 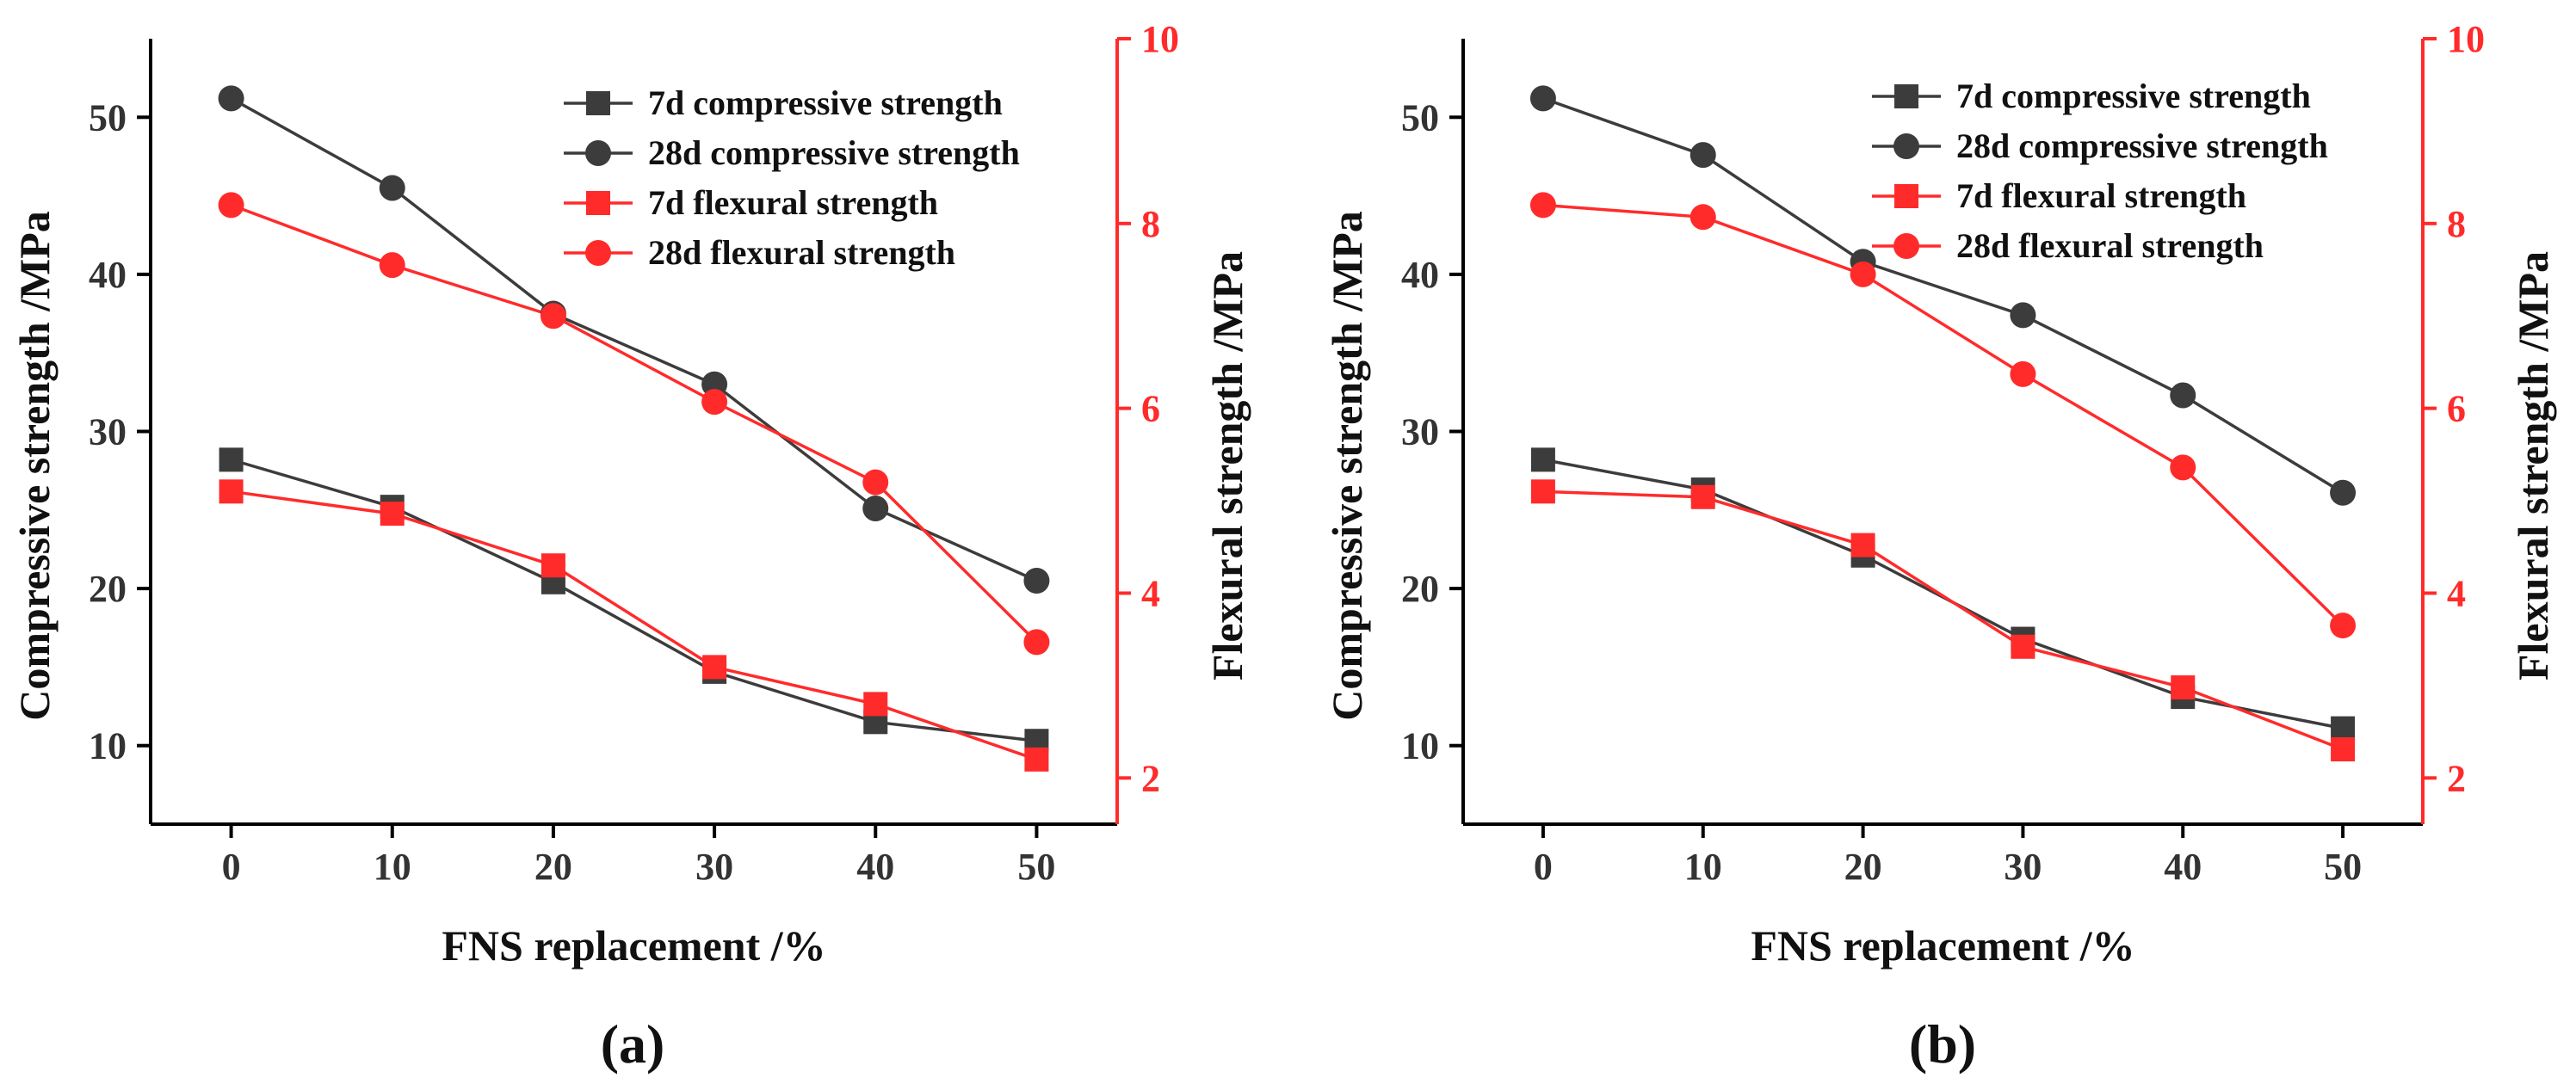 What do you see at coordinates (1420, 117) in the screenshot?
I see `left-y-tick-label: 50` at bounding box center [1420, 117].